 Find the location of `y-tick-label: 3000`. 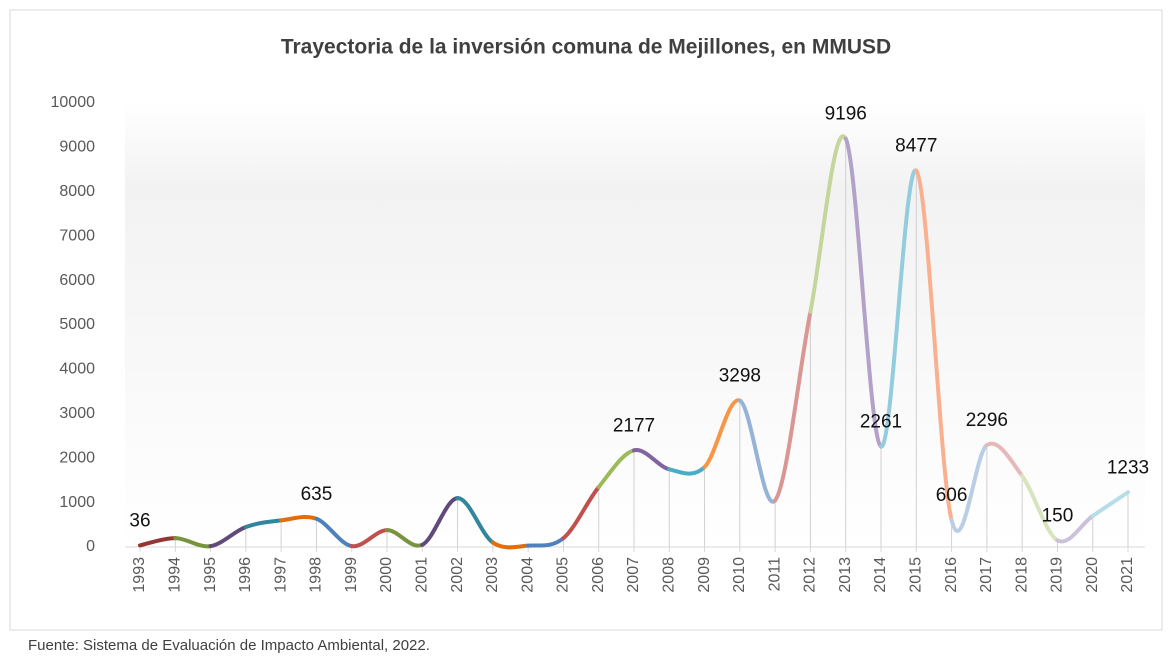

y-tick-label: 3000 is located at coordinates (77, 413).